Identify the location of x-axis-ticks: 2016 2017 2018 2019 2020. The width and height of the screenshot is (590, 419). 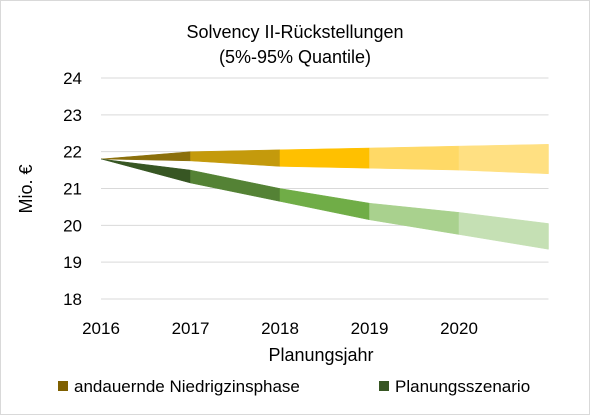
(280, 328).